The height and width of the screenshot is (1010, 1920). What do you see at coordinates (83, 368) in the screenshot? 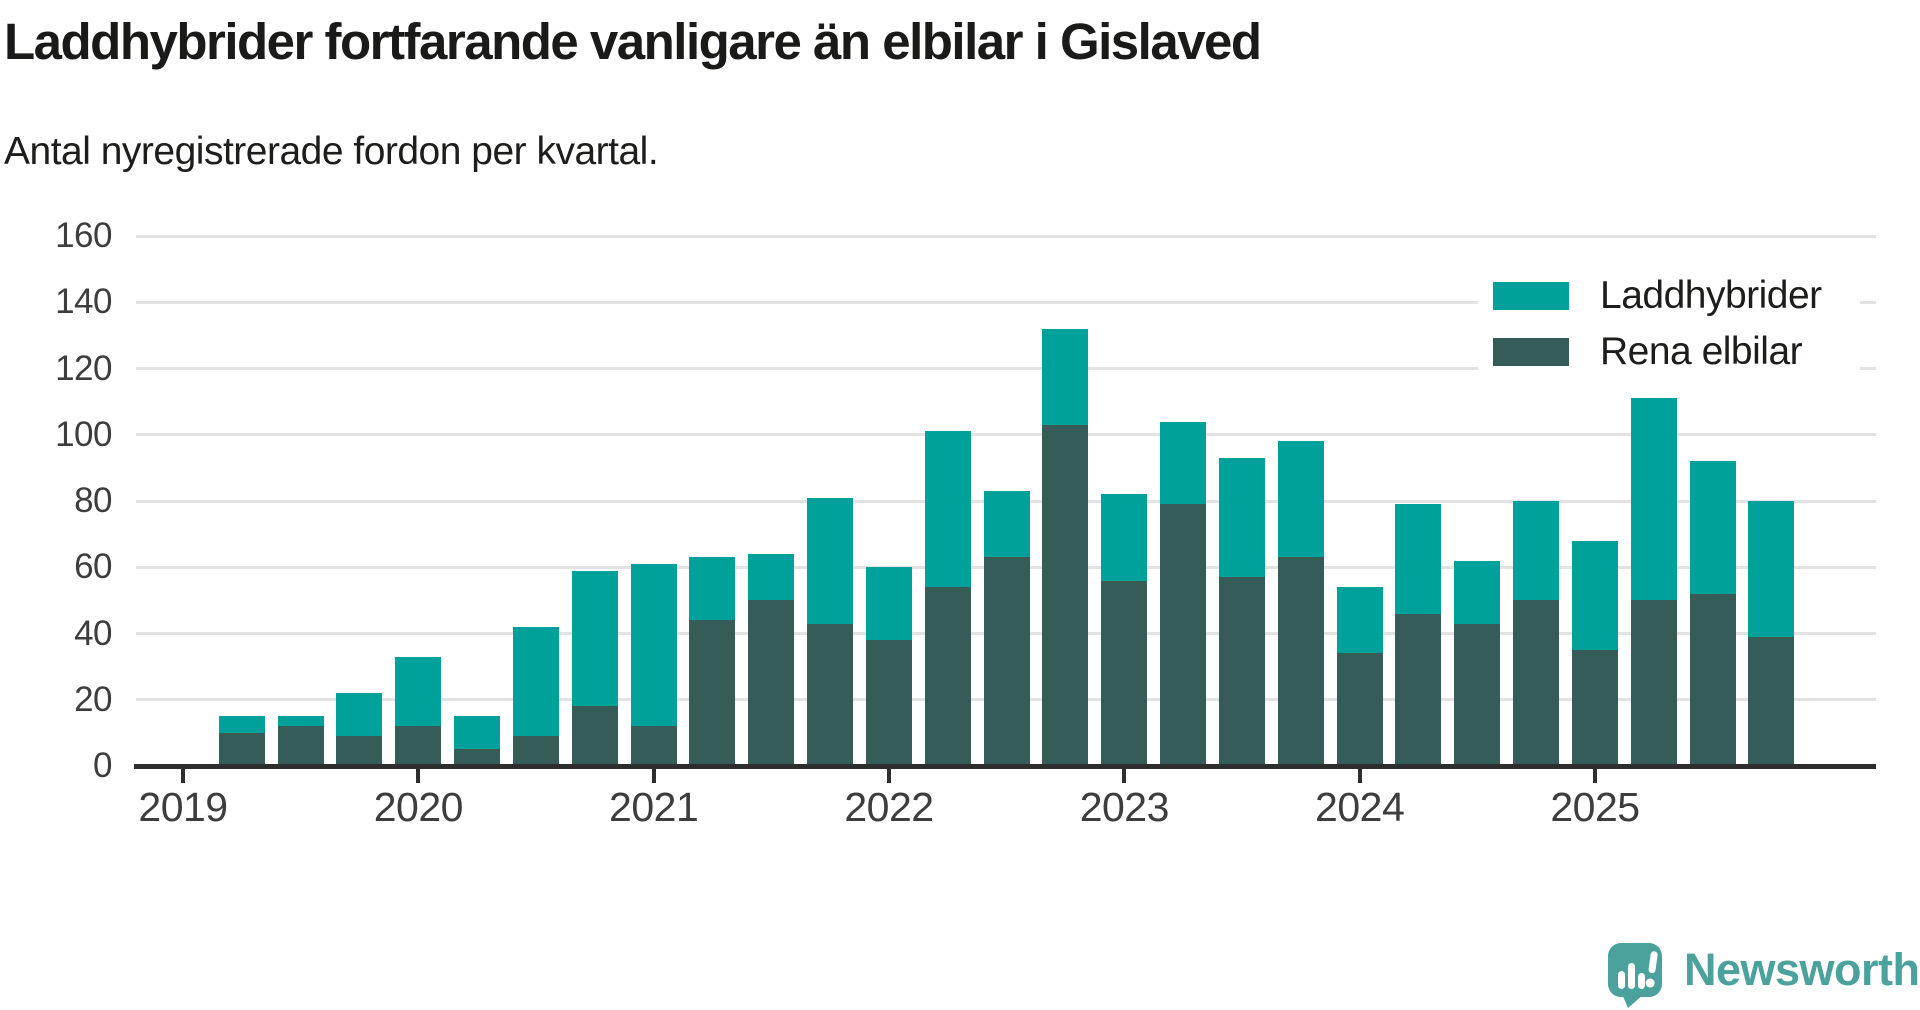
I see `y-axis-label-120: 120` at bounding box center [83, 368].